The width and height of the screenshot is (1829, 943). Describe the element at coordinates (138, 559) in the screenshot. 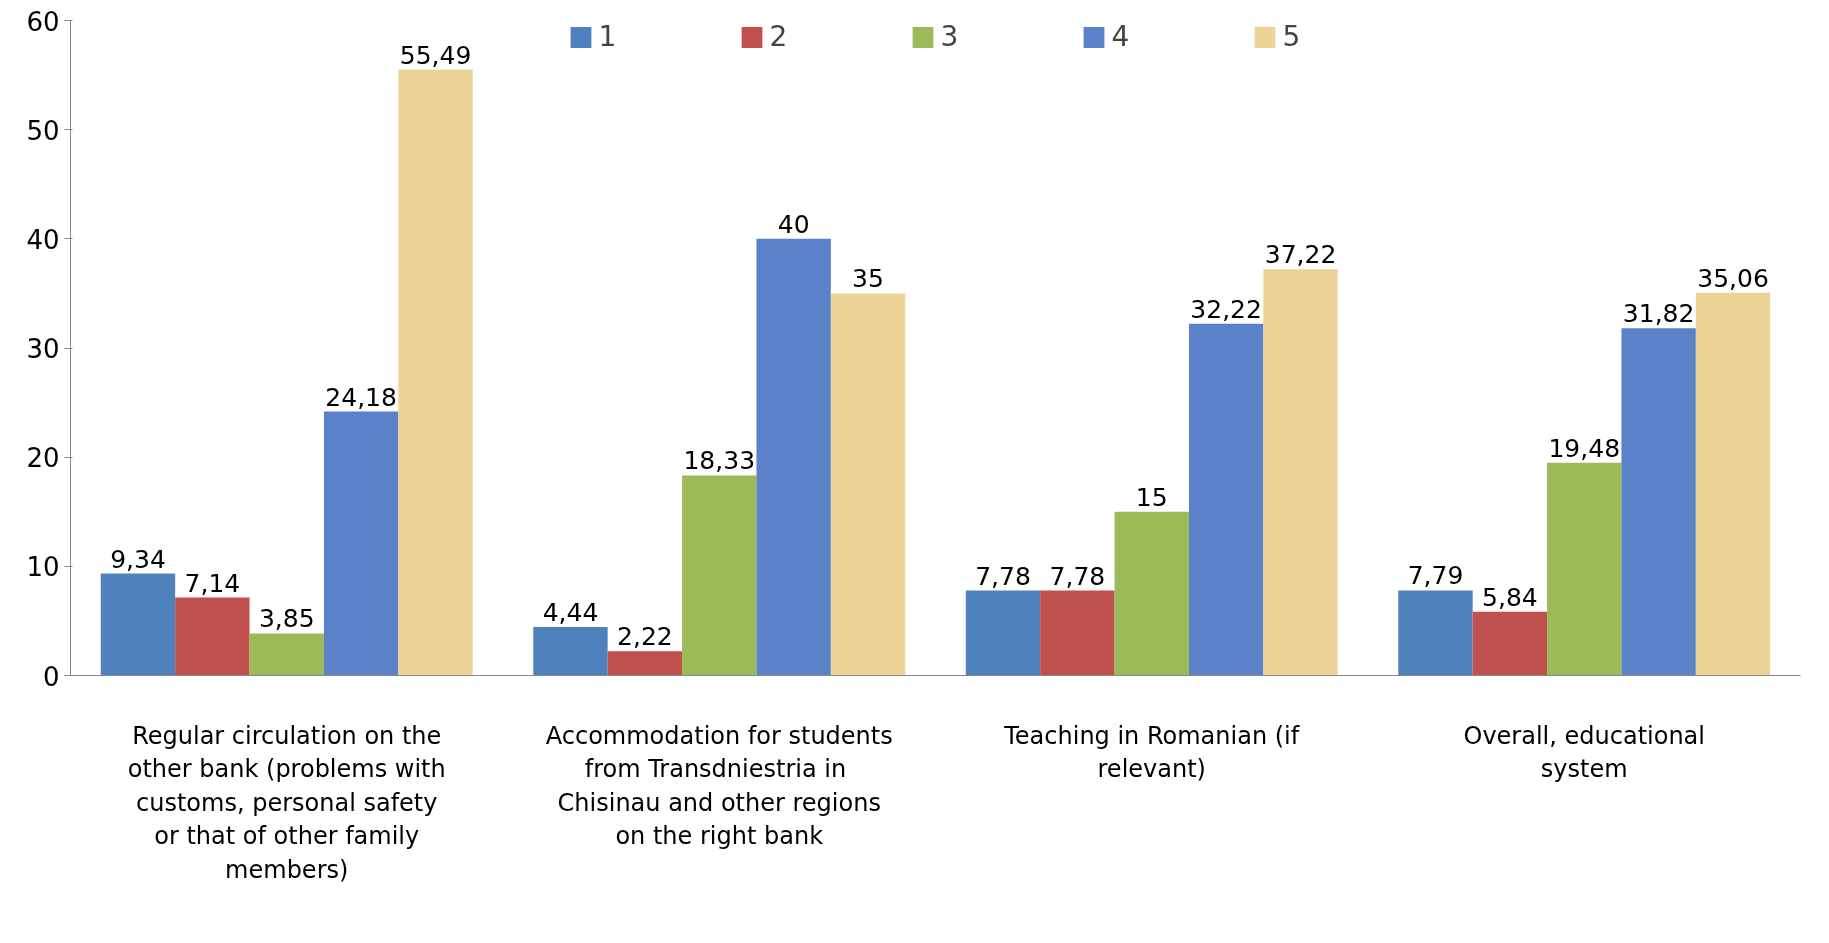

I see `data-label: 9,34` at that location.